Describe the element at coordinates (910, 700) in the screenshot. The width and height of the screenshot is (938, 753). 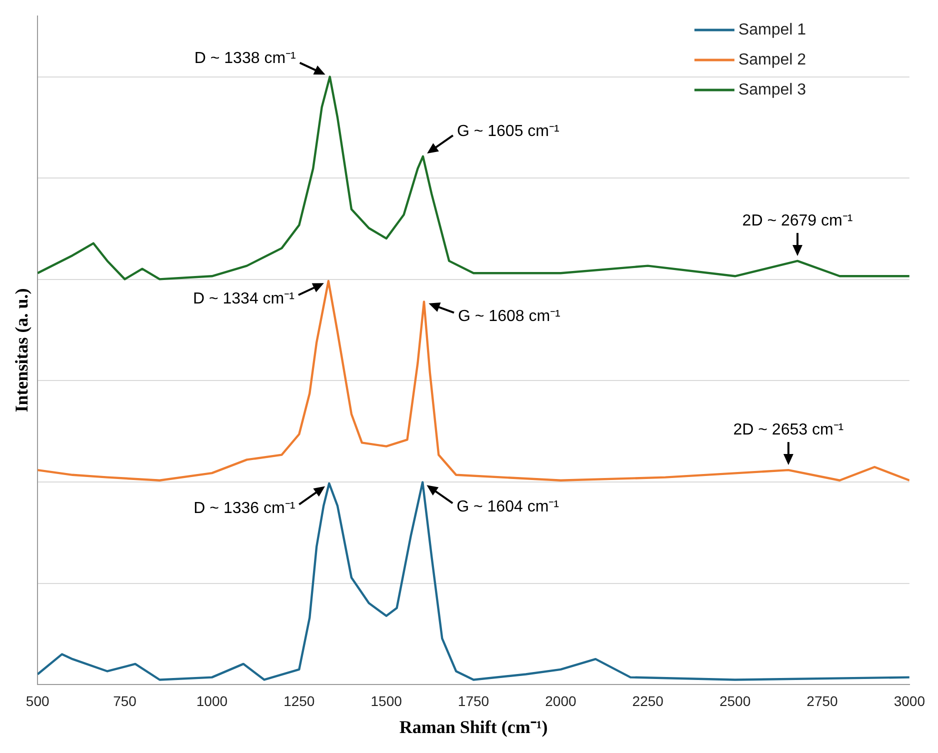
I see `x-tick-label: 3000` at that location.